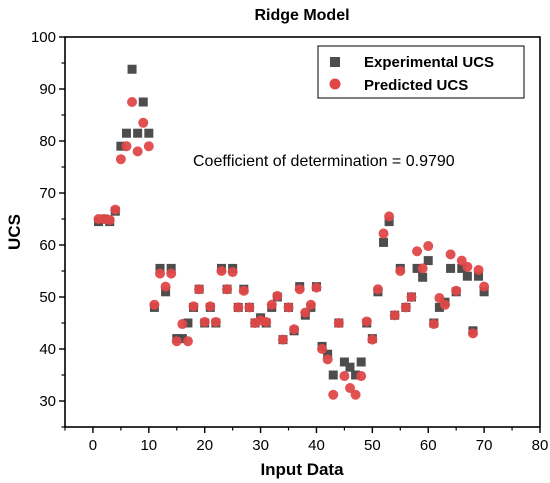 The width and height of the screenshot is (550, 483). Describe the element at coordinates (428, 445) in the screenshot. I see `x-tick-label: 60` at that location.